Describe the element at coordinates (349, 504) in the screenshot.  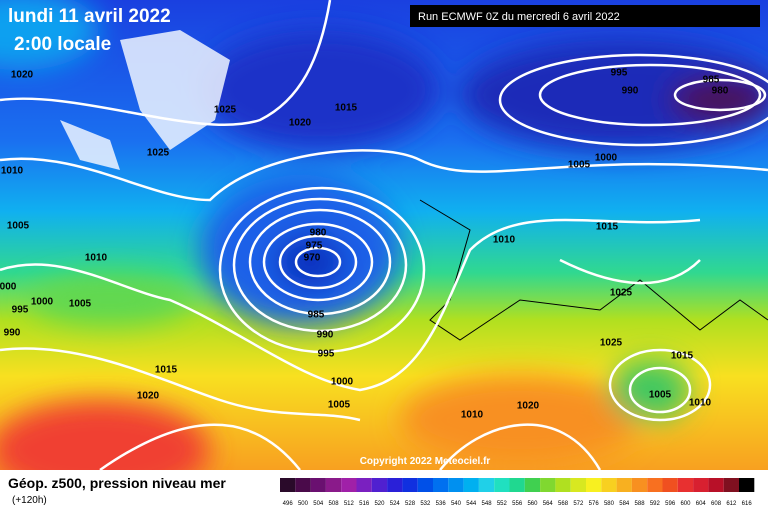
I see `scale-label: 512` at that location.